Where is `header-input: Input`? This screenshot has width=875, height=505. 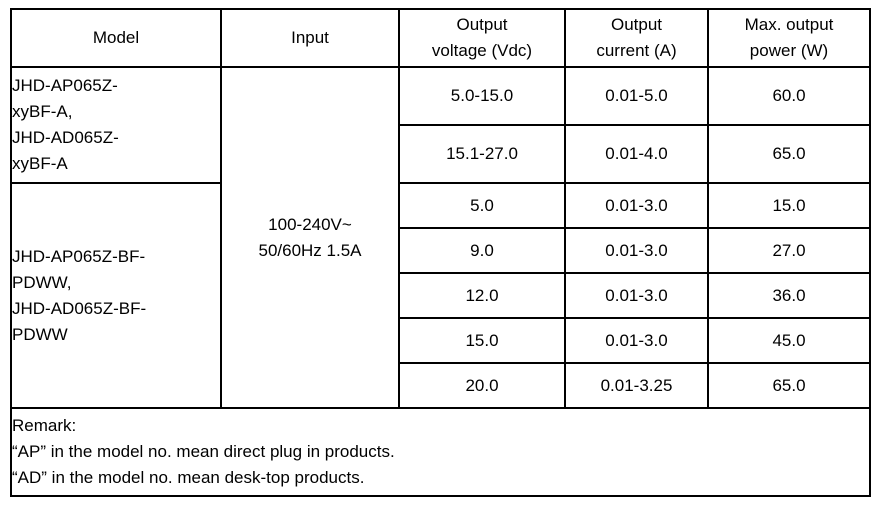
header-input: Input is located at coordinates (310, 38).